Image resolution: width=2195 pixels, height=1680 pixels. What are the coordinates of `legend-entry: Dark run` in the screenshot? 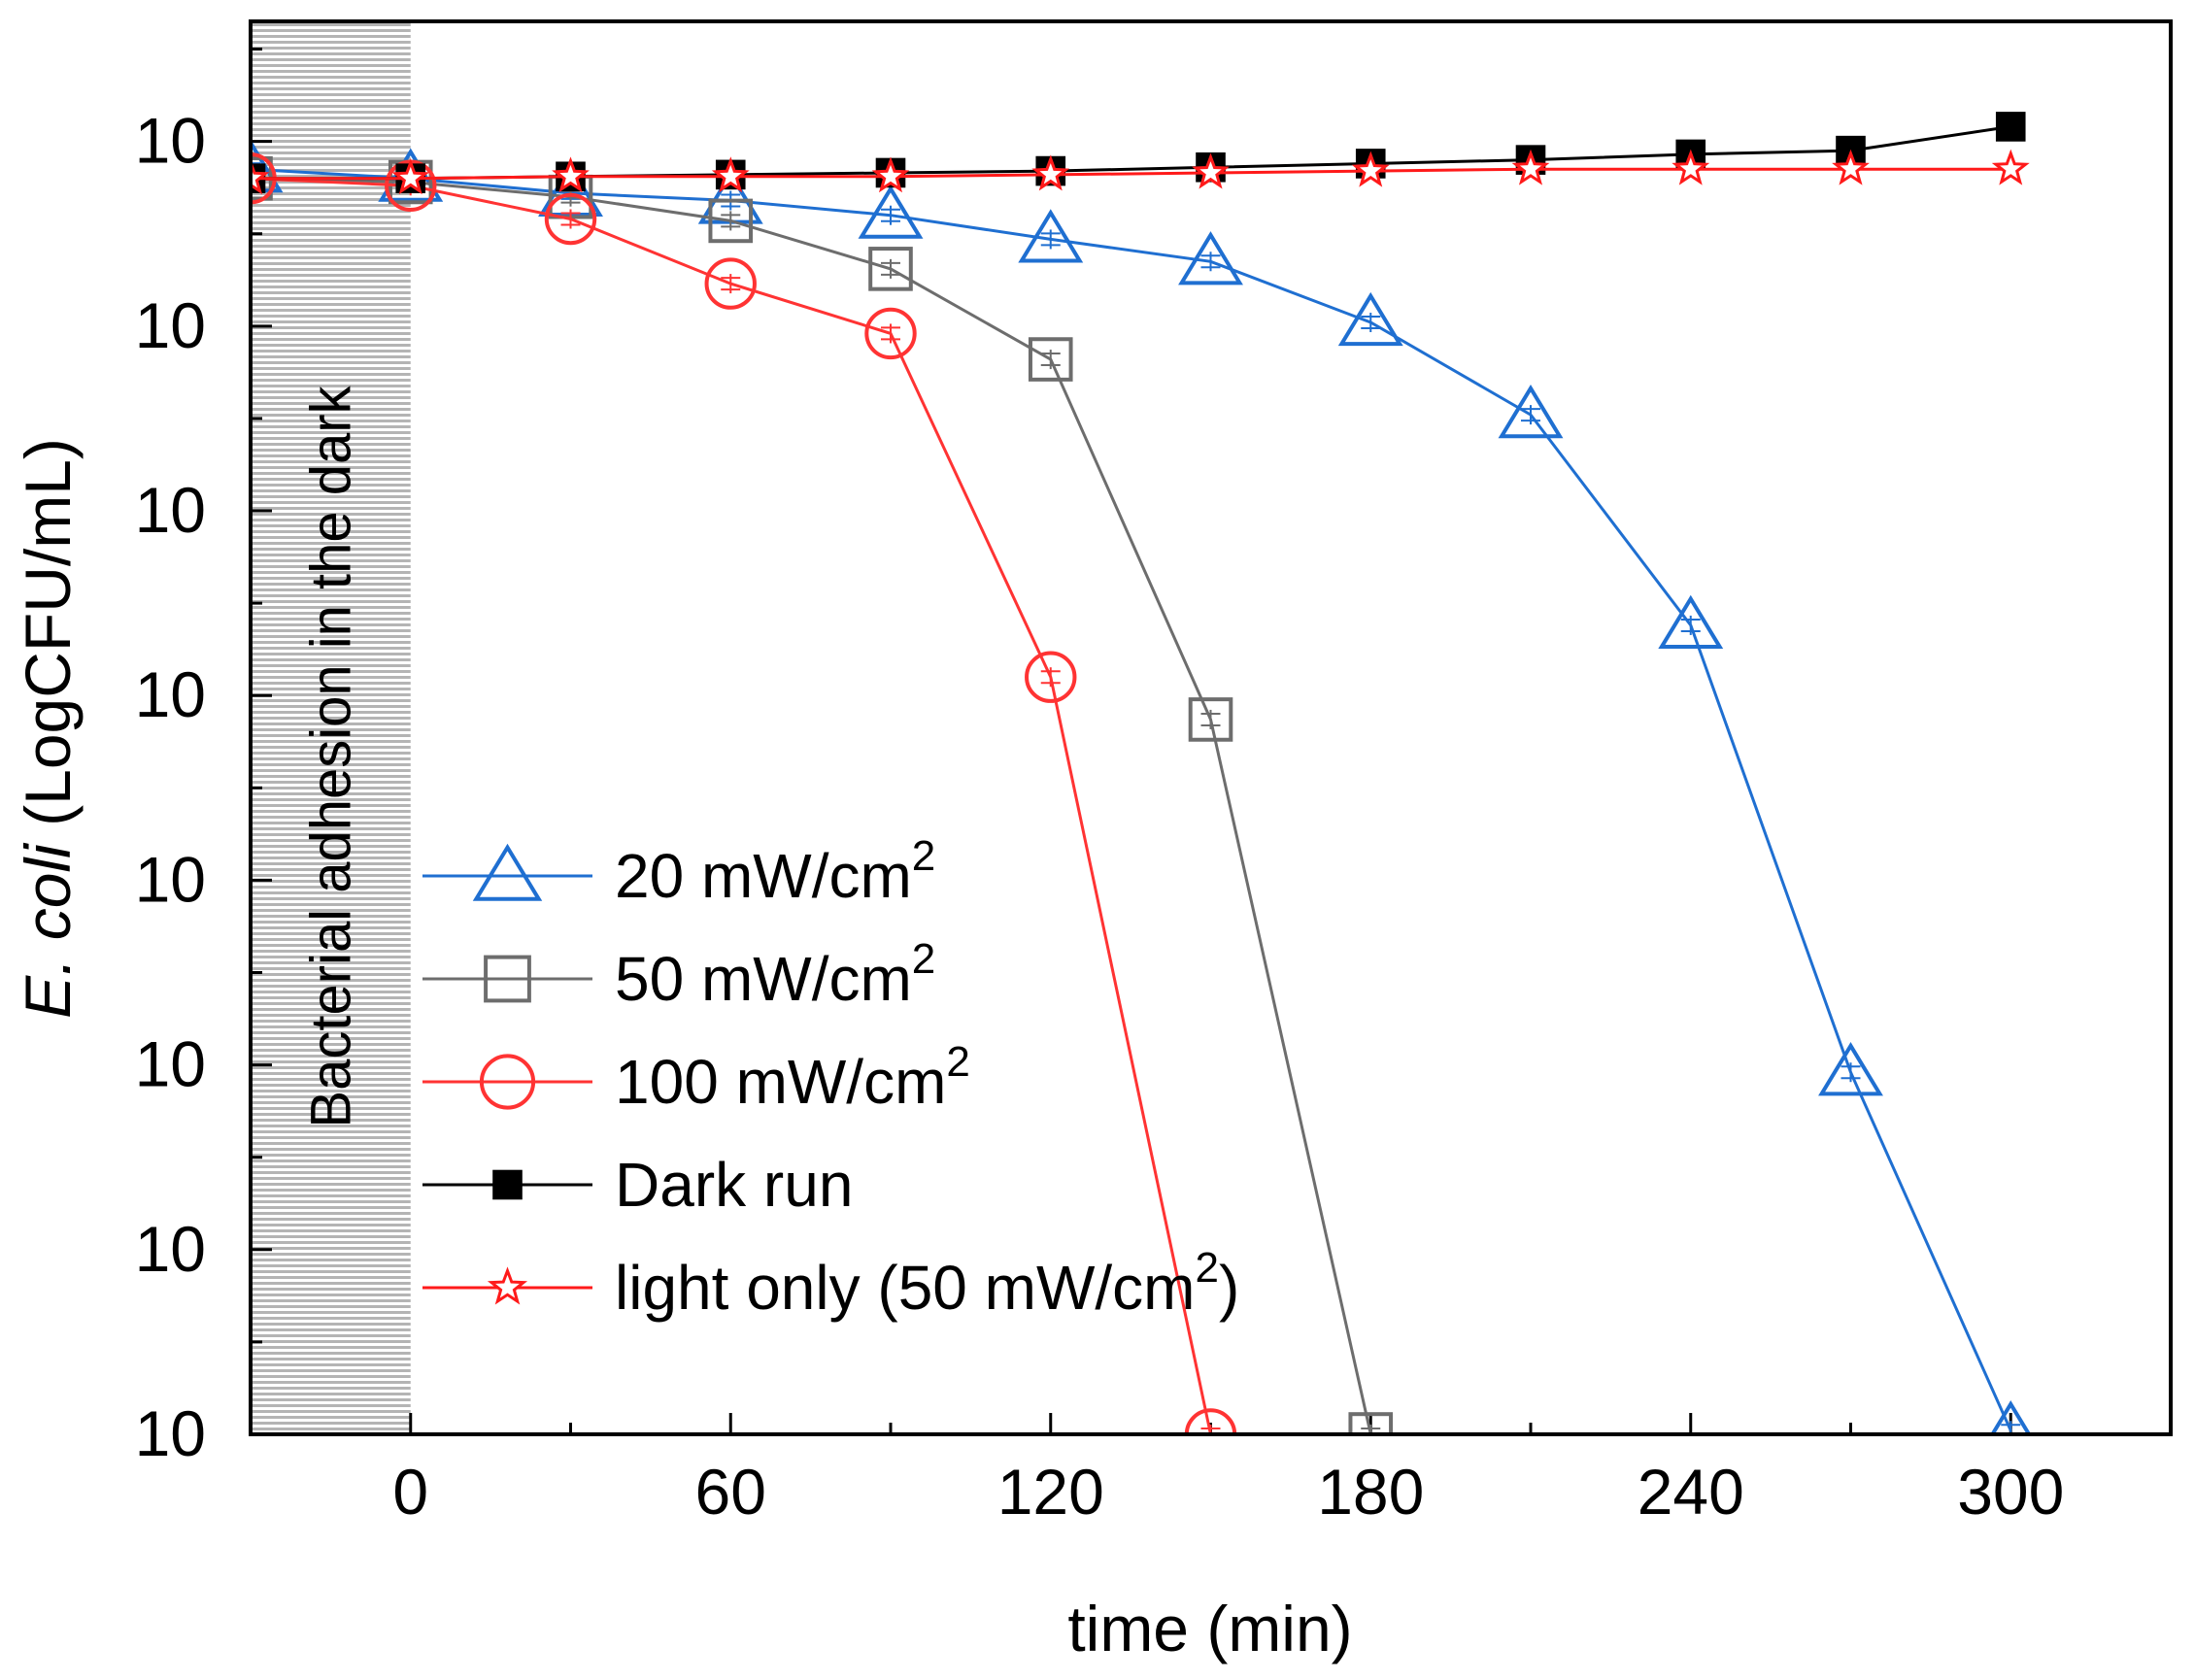 It's located at (637, 1185).